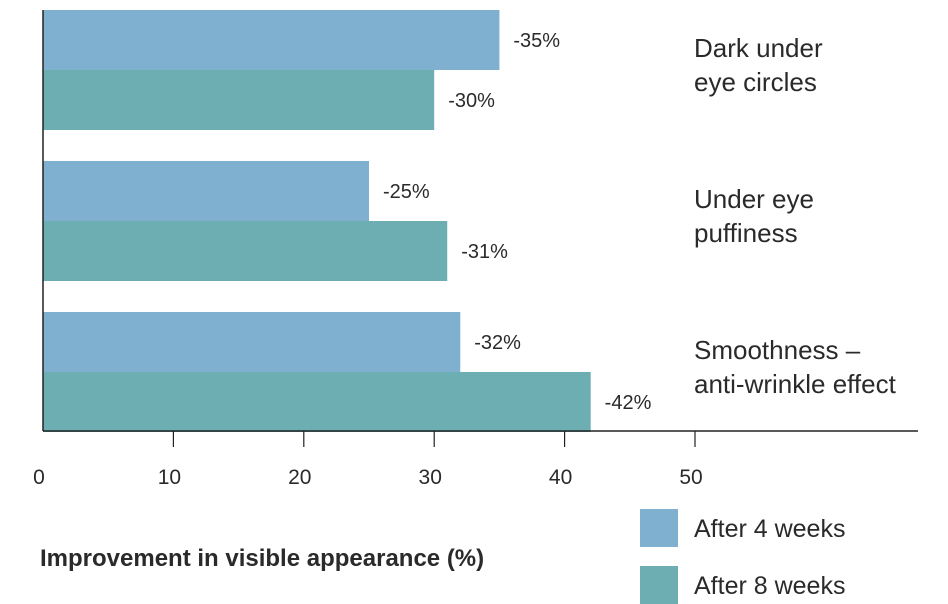 This screenshot has width=948, height=604. Describe the element at coordinates (206, 191) in the screenshot. I see `bar-after-4-weeks-under-eye-puffiness` at that location.